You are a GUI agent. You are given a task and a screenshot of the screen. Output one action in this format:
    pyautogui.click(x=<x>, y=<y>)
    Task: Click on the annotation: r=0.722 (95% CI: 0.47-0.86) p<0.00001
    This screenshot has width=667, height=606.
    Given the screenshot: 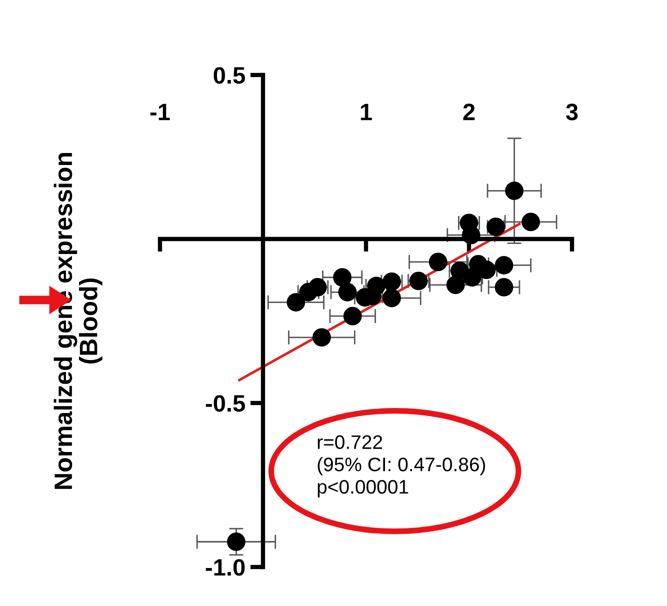 What is the action you would take?
    pyautogui.click(x=402, y=466)
    